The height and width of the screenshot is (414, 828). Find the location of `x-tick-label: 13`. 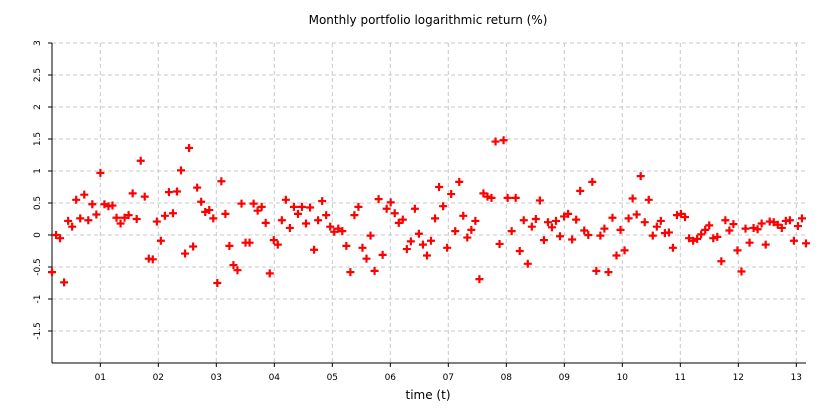

x-tick-label: 13 is located at coordinates (796, 378).